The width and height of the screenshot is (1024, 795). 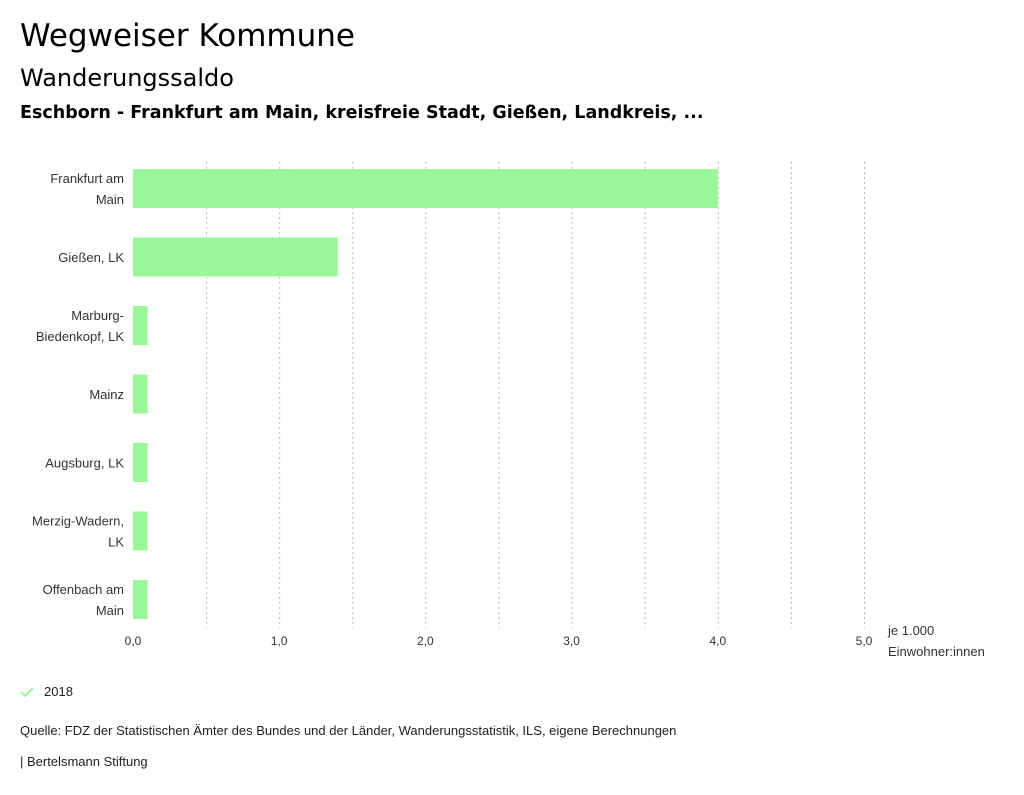 I want to click on category-label-5-1: LK, so click(x=116, y=542).